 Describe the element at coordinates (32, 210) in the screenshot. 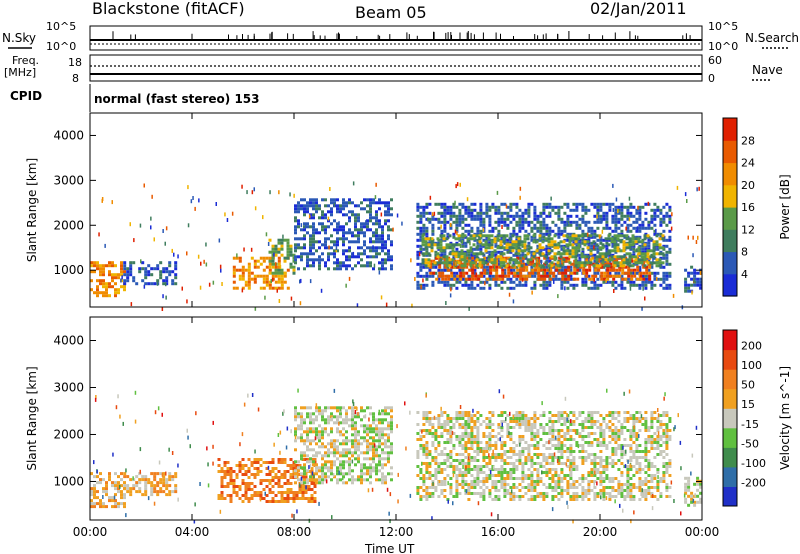

I see `y-axis-label: Slant Range [km]` at that location.